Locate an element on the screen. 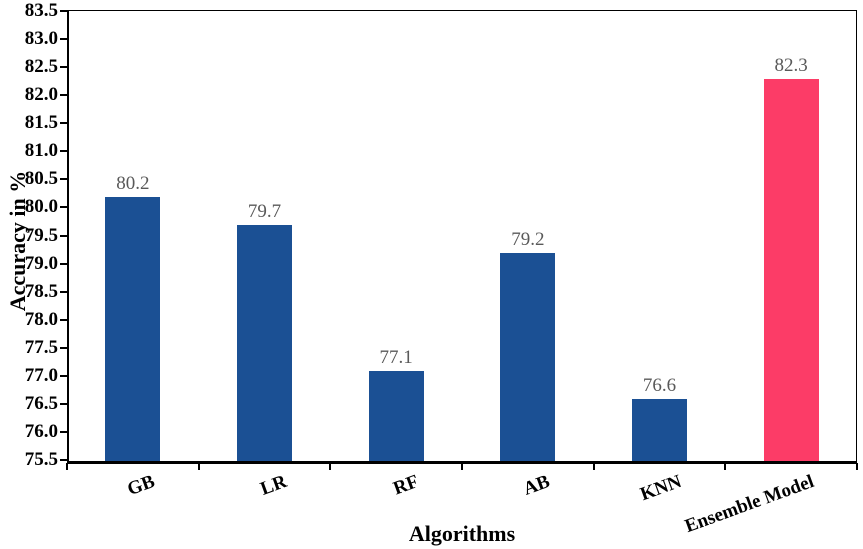 This screenshot has height=549, width=863. bar-ab is located at coordinates (528, 357).